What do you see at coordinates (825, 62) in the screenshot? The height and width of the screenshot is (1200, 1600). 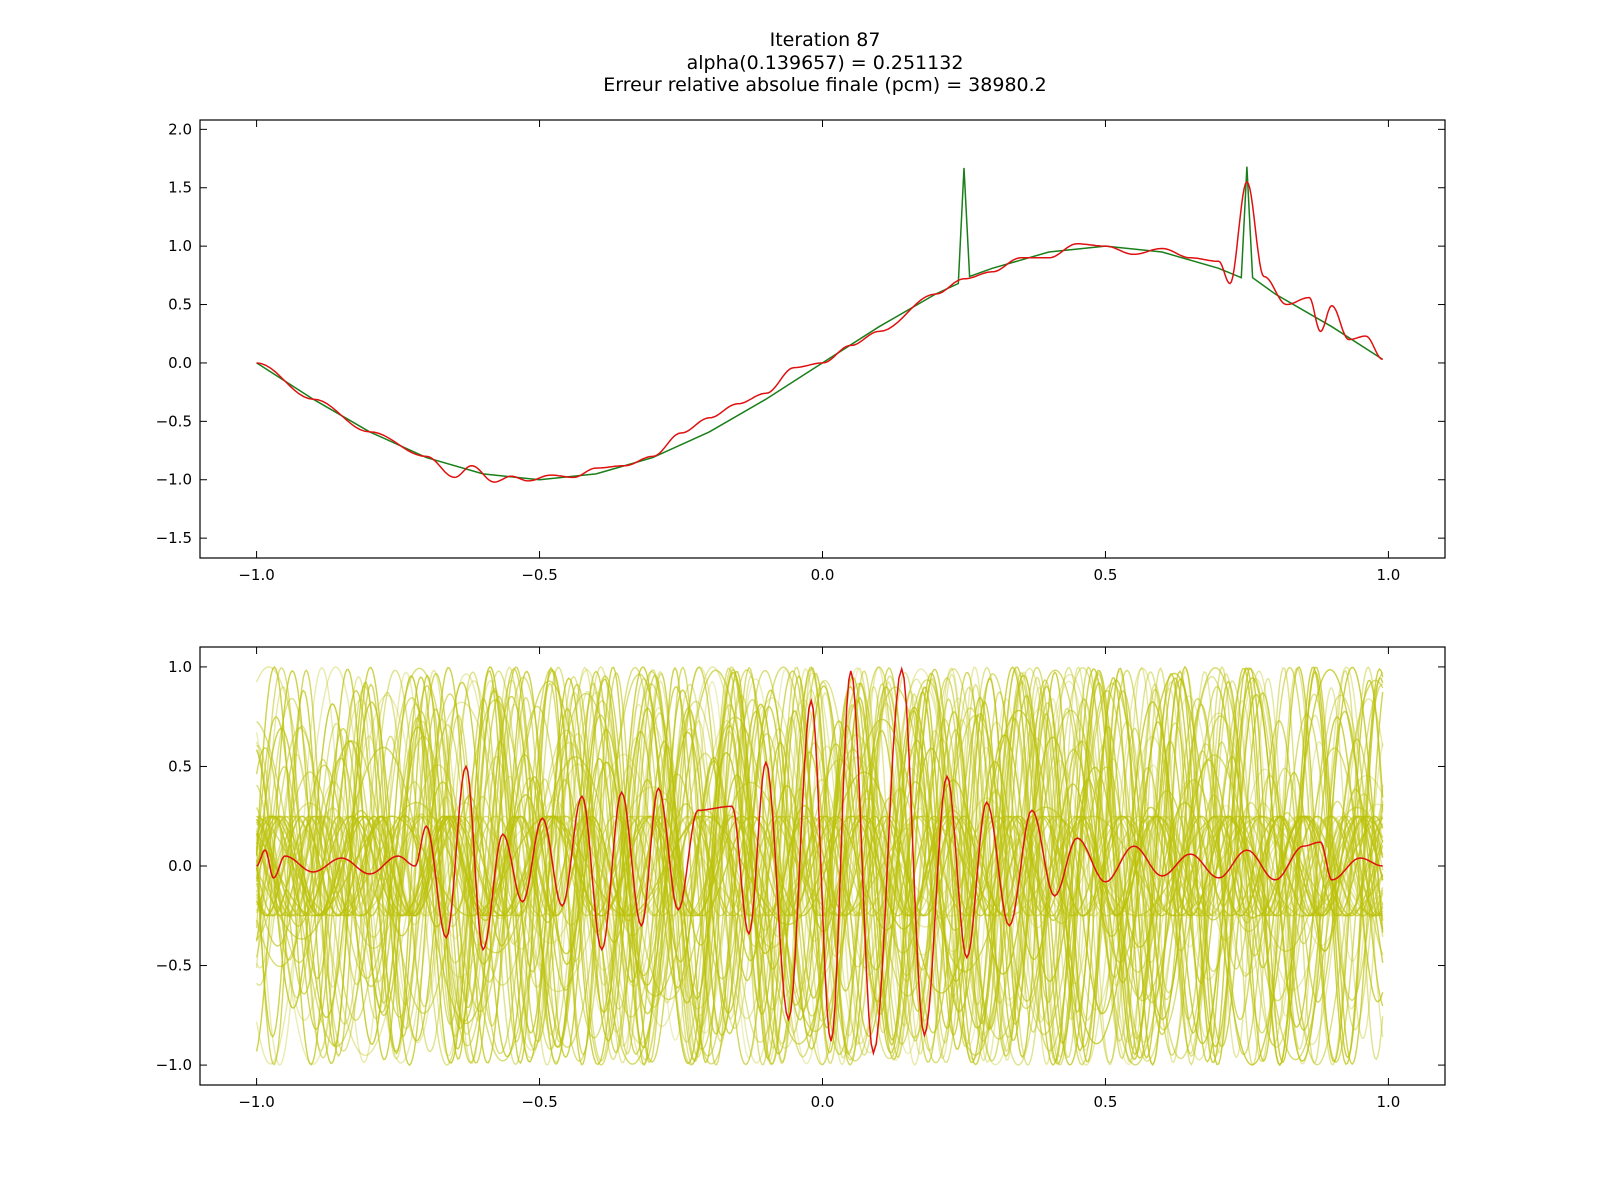 I see `title-line-2: alpha(0.139657) = 0.251132` at bounding box center [825, 62].